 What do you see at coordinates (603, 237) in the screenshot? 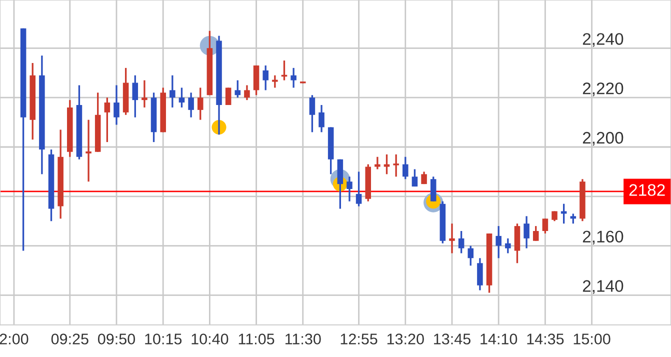
I see `y-tick-label: 2,160` at bounding box center [603, 237].